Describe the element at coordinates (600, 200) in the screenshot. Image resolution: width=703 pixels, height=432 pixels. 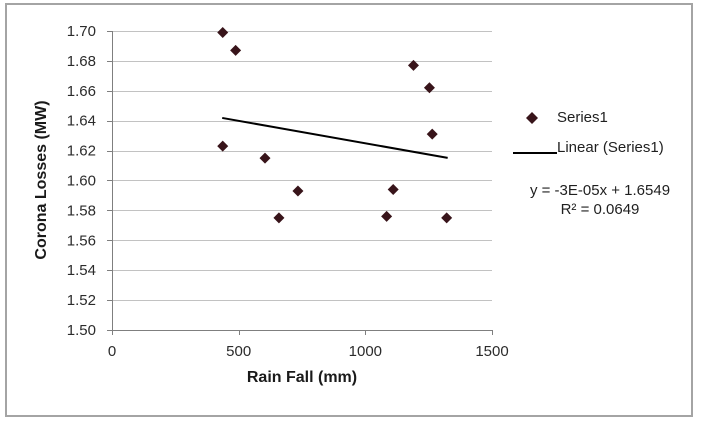
I see `trendline-equation-block: y = -3E-05x + 1.6549 R² = 0.0649` at that location.